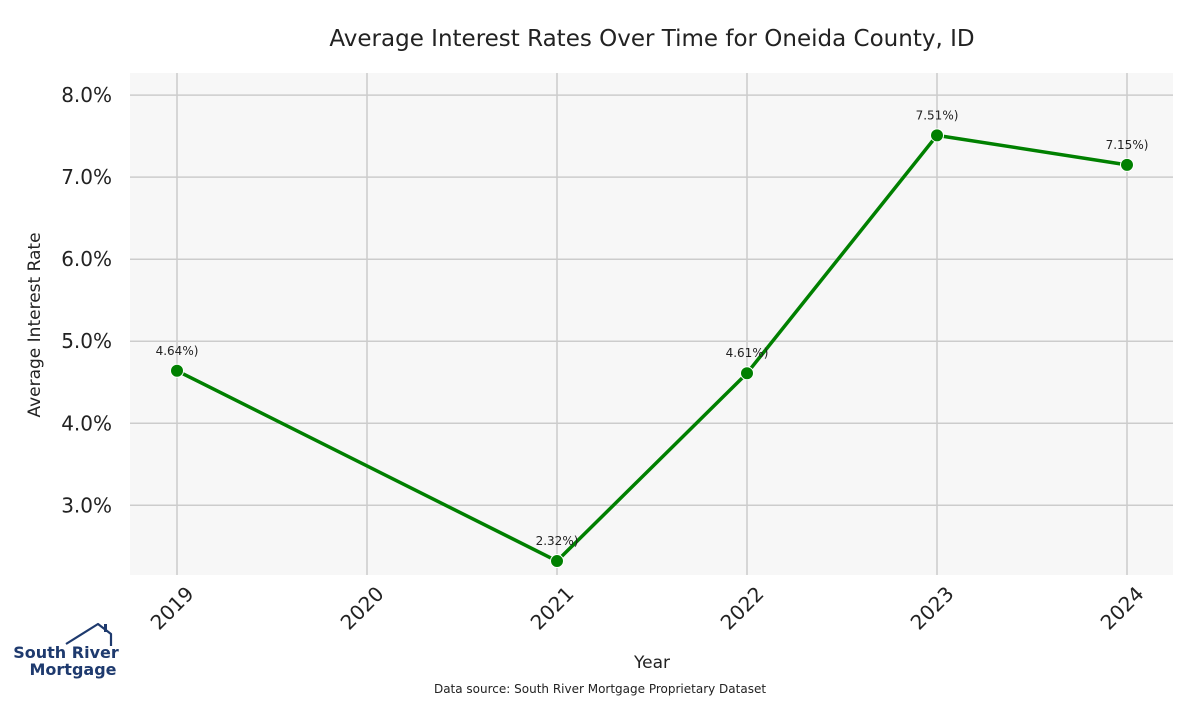  What do you see at coordinates (177, 351) in the screenshot?
I see `data-label: 4.64%)` at bounding box center [177, 351].